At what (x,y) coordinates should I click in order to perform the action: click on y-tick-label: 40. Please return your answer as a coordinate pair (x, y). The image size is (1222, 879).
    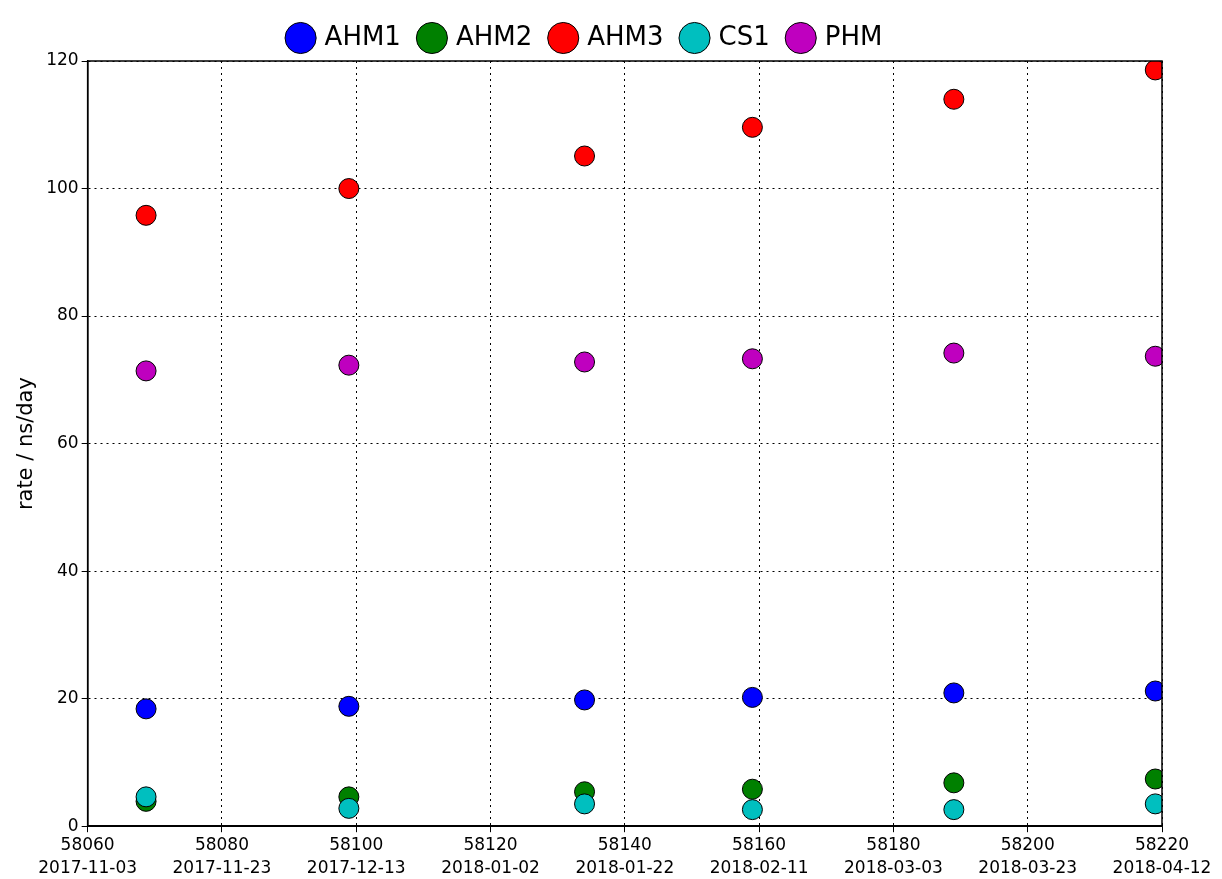
    Looking at the image, I should click on (68, 569).